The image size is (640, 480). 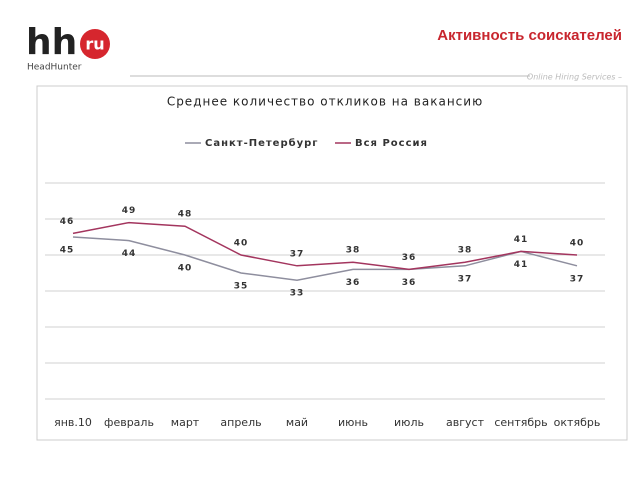 What do you see at coordinates (129, 254) in the screenshot?
I see `data-label: 44` at bounding box center [129, 254].